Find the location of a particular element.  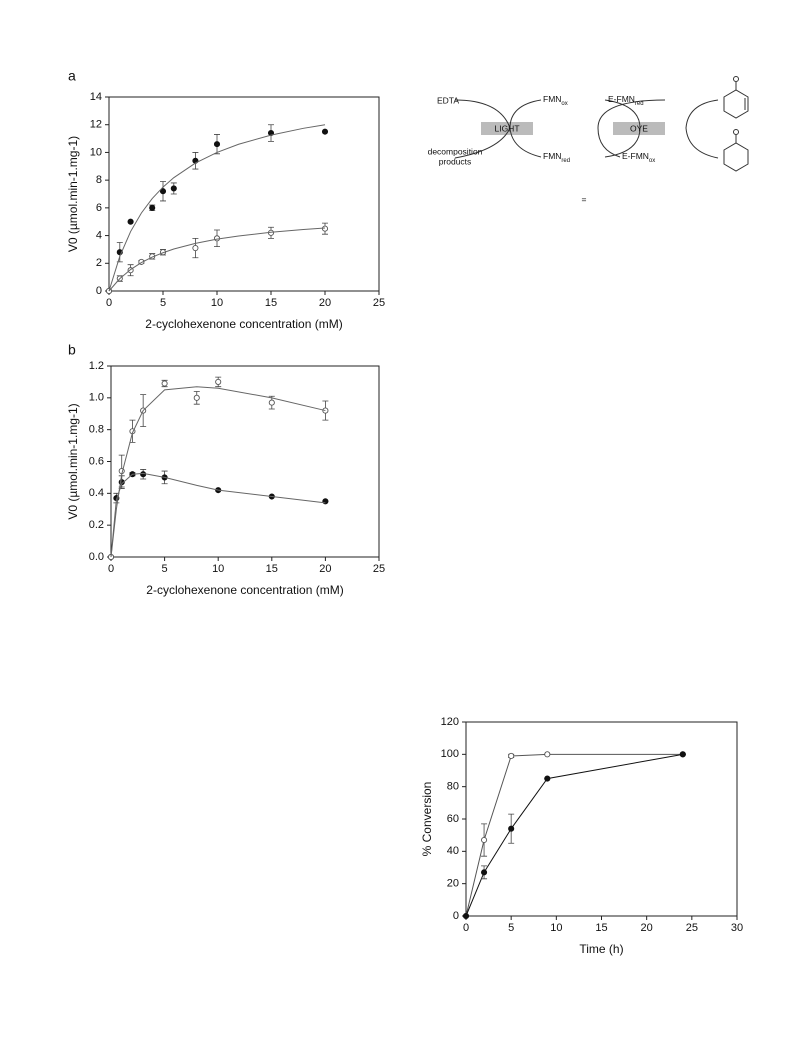

diagram-label: E-FMNox is located at coordinates (638, 157).